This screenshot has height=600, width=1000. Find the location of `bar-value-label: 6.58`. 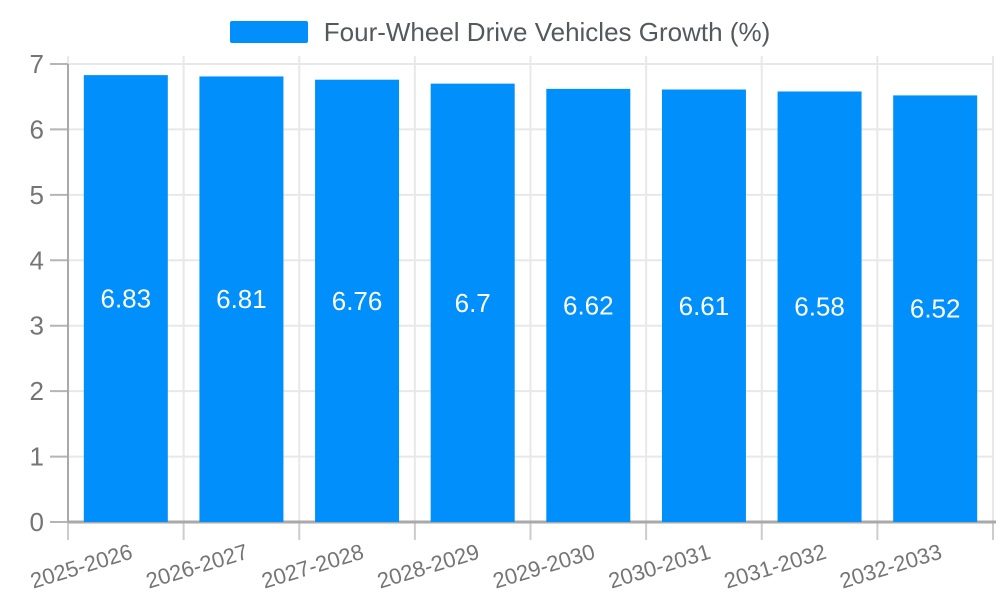

bar-value-label: 6.58 is located at coordinates (819, 307).